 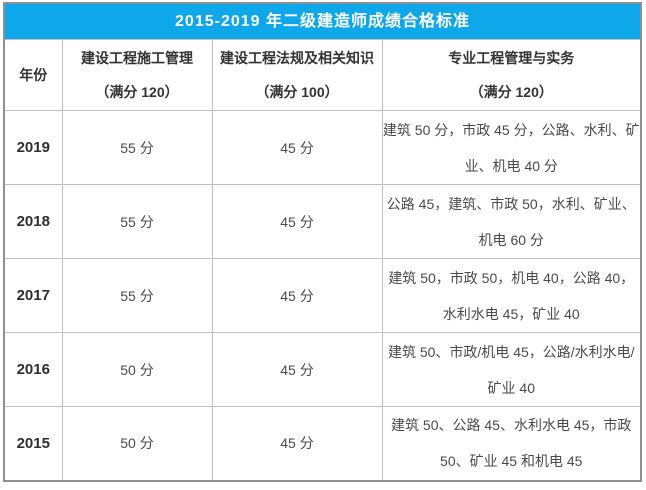 I want to click on year-cell: 2015, so click(x=33, y=443).